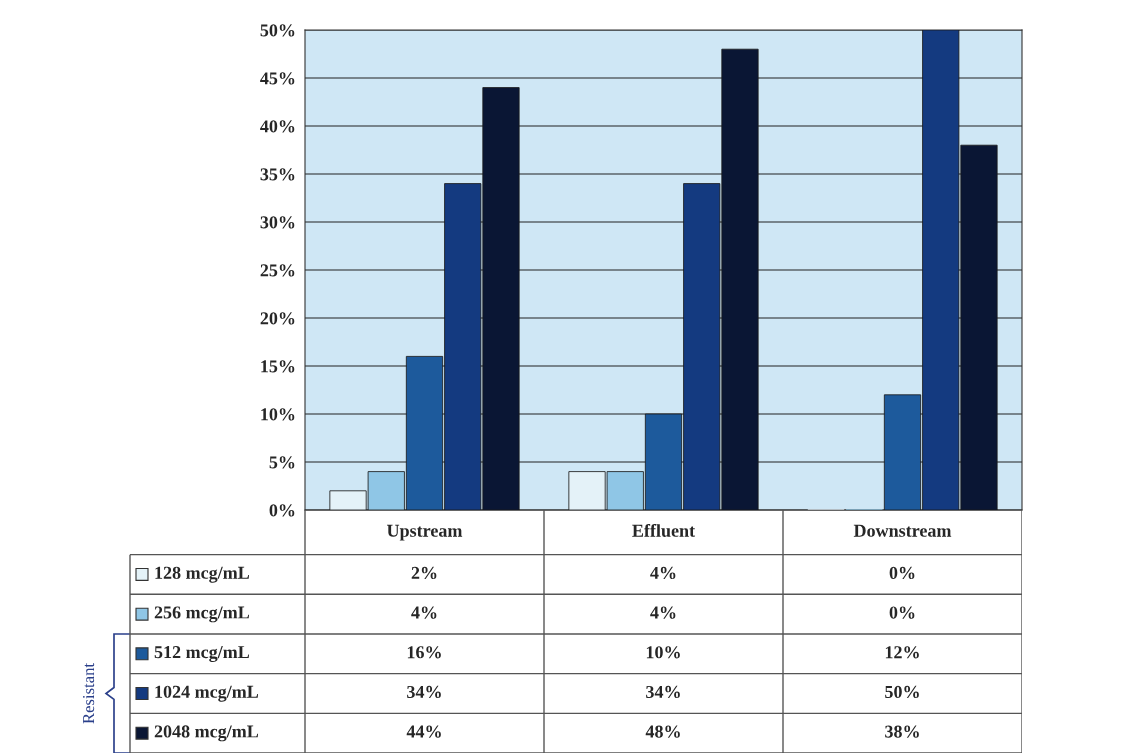  Describe the element at coordinates (902, 530) in the screenshot. I see `x-tick-label: Downstream` at that location.